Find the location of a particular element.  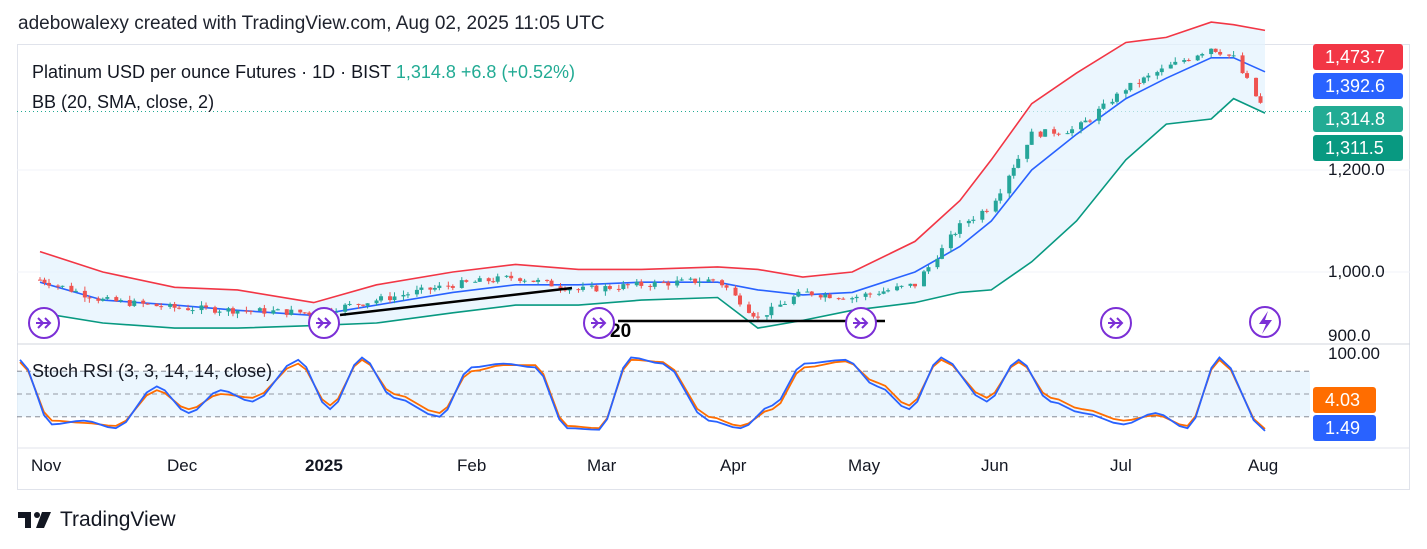

basis-tag: 1,392.6 is located at coordinates (1358, 86).